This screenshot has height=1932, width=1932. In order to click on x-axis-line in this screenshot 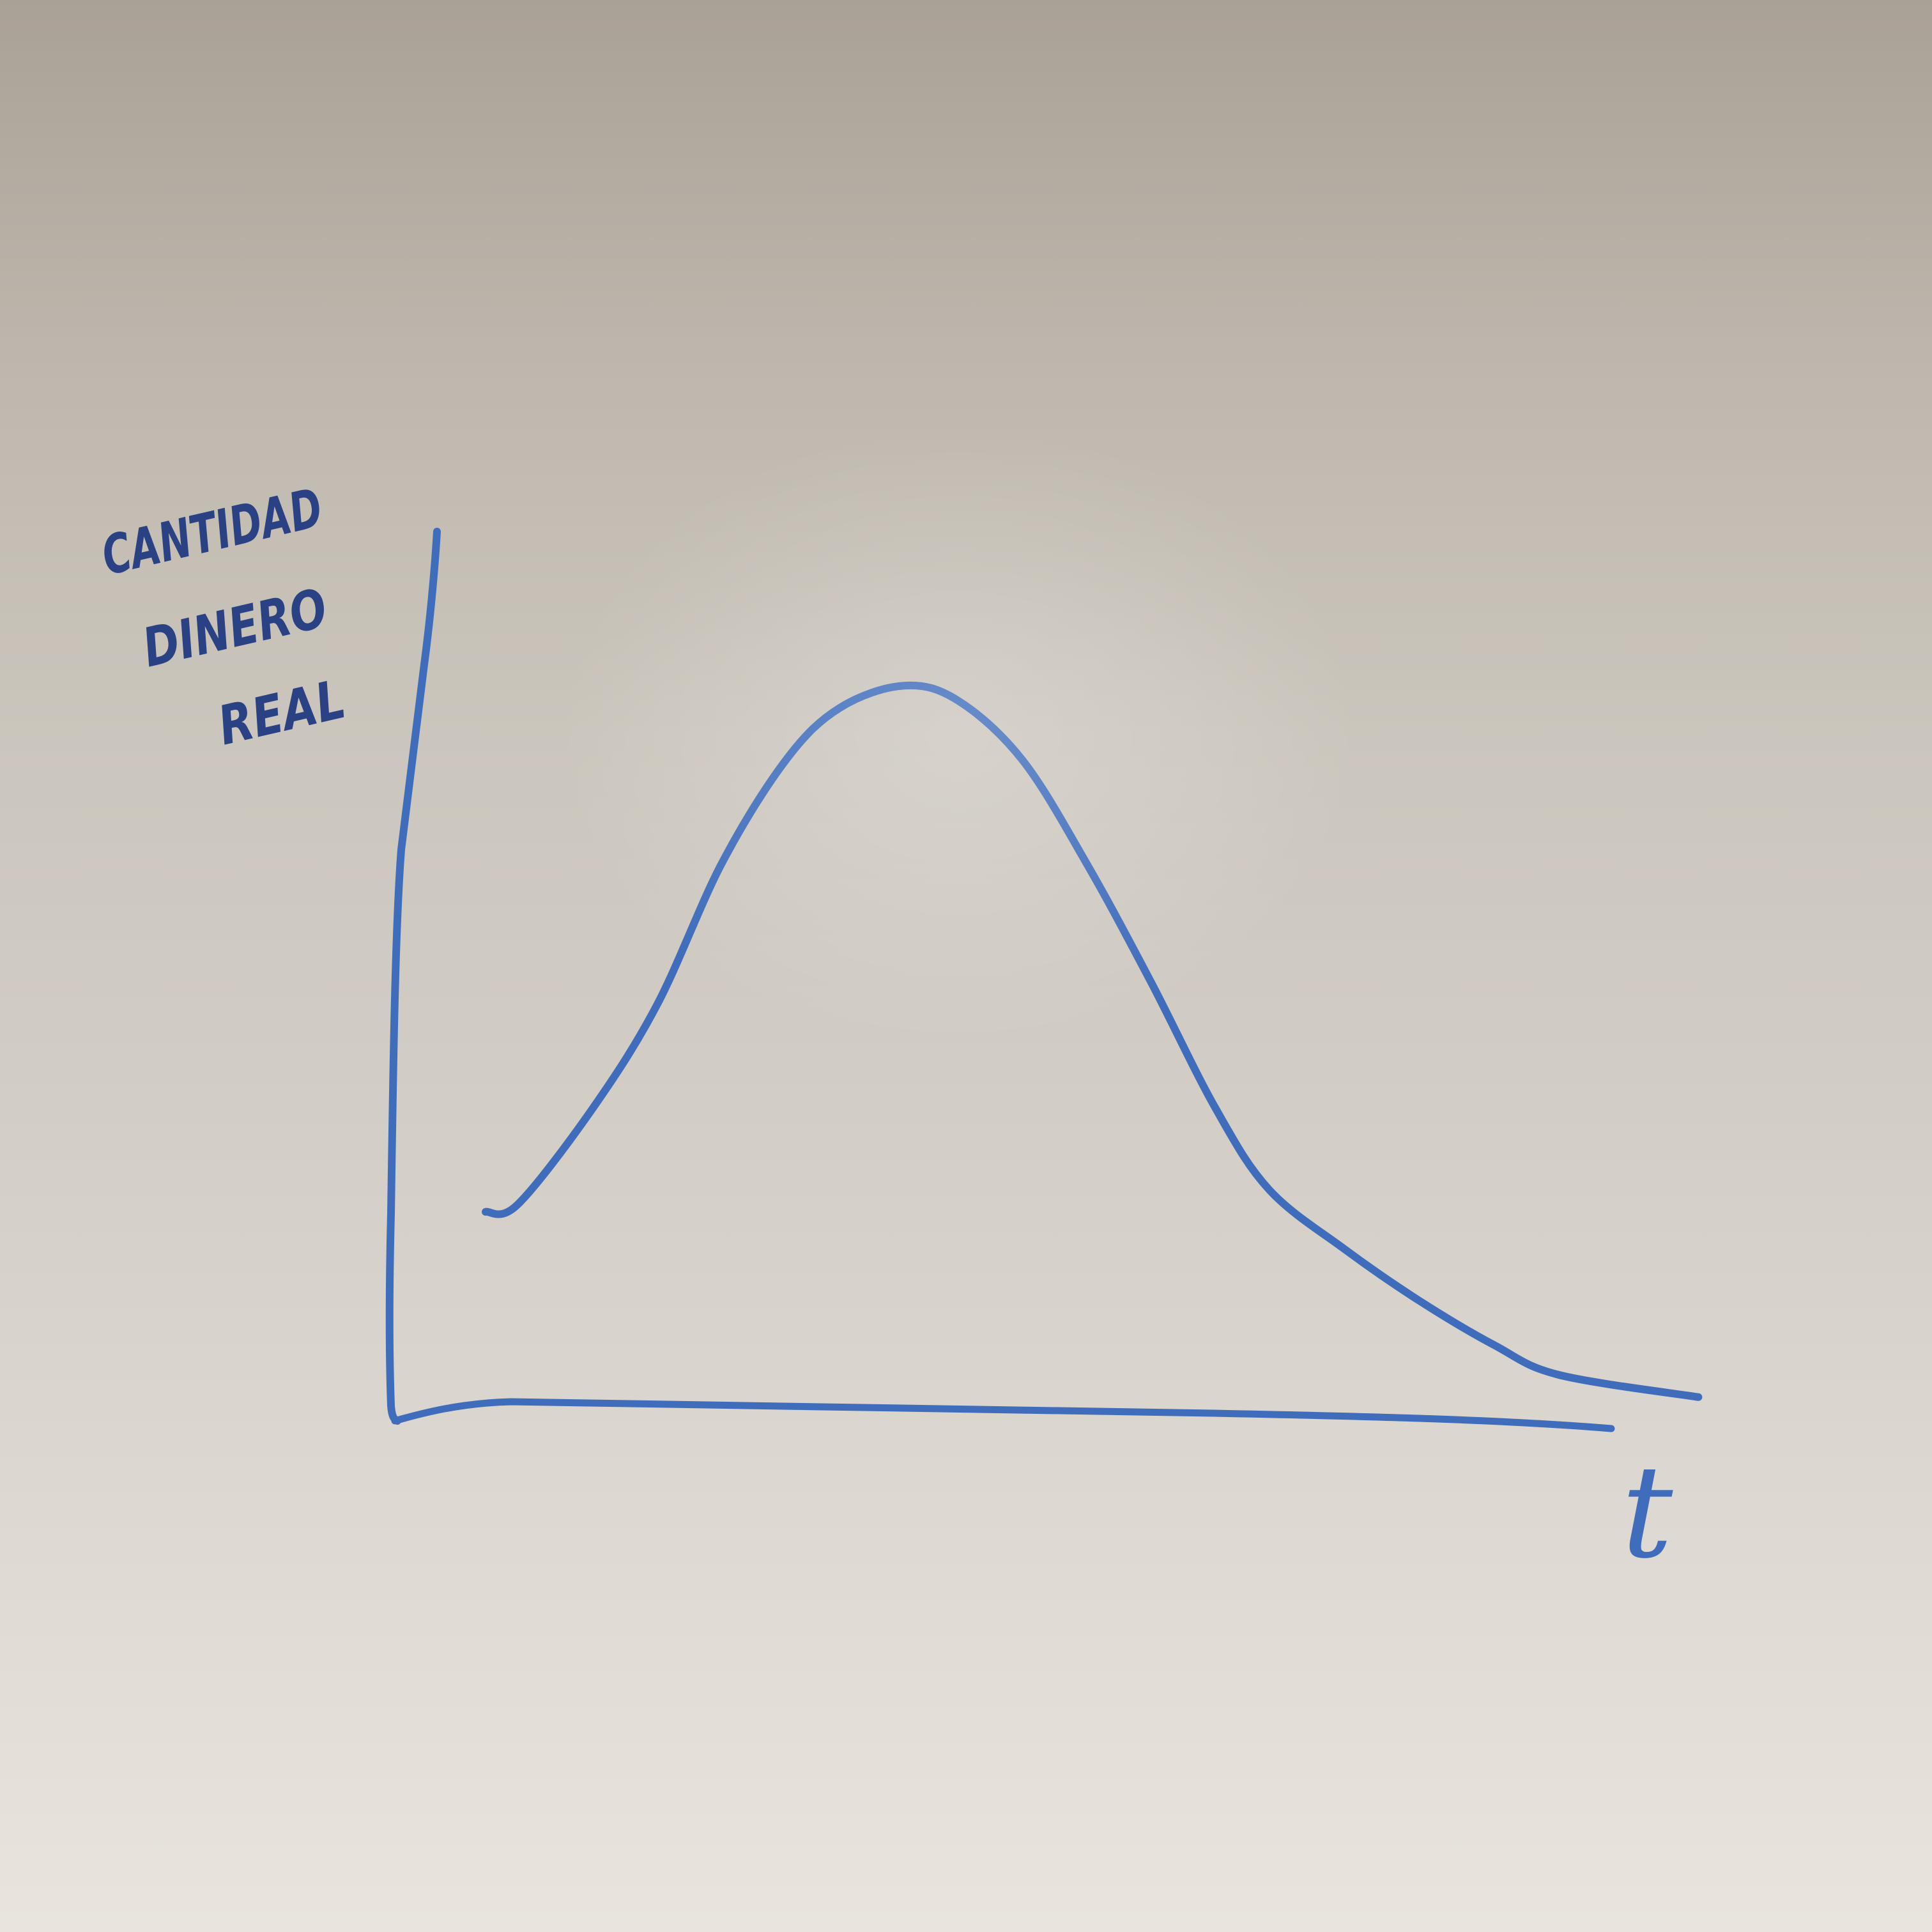, I will do `click(1003, 1415)`.